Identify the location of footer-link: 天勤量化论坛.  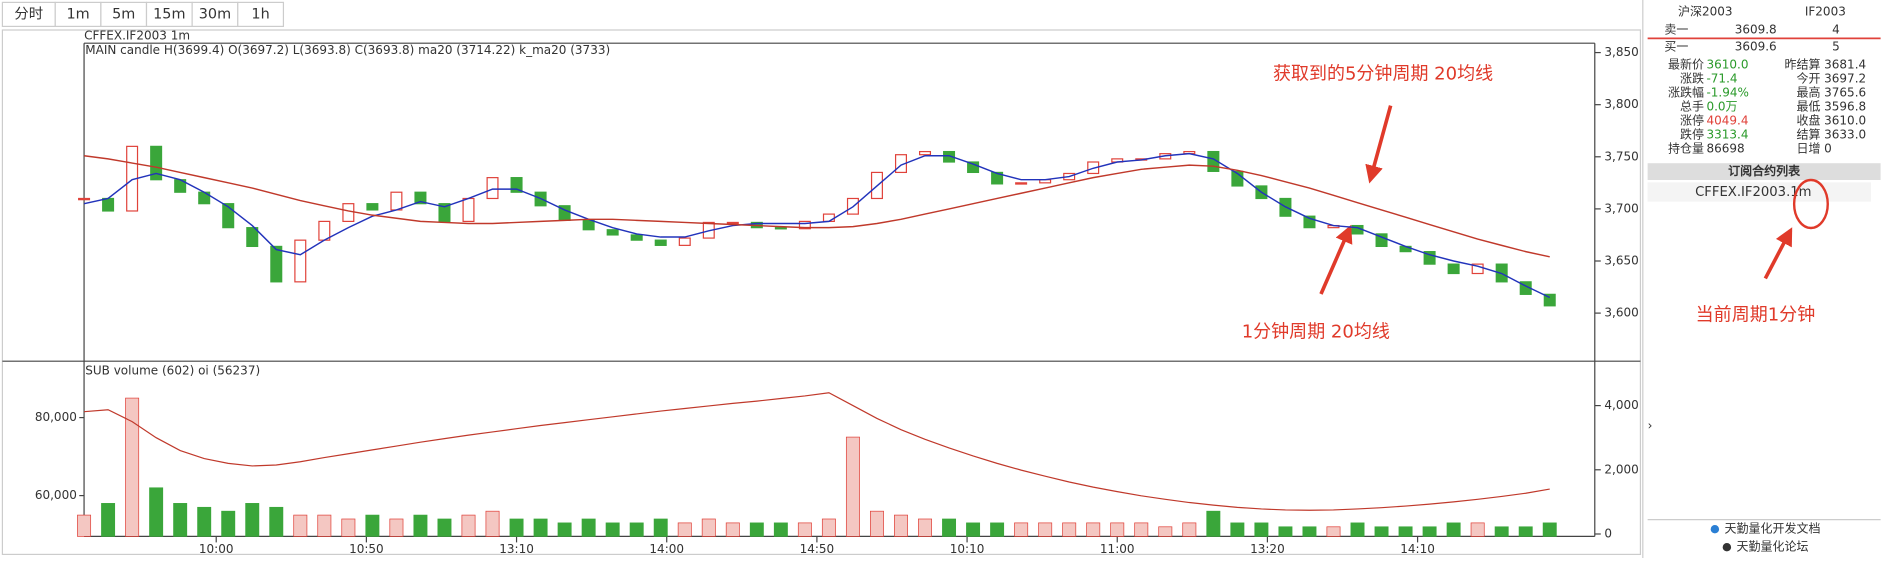
(1772, 547).